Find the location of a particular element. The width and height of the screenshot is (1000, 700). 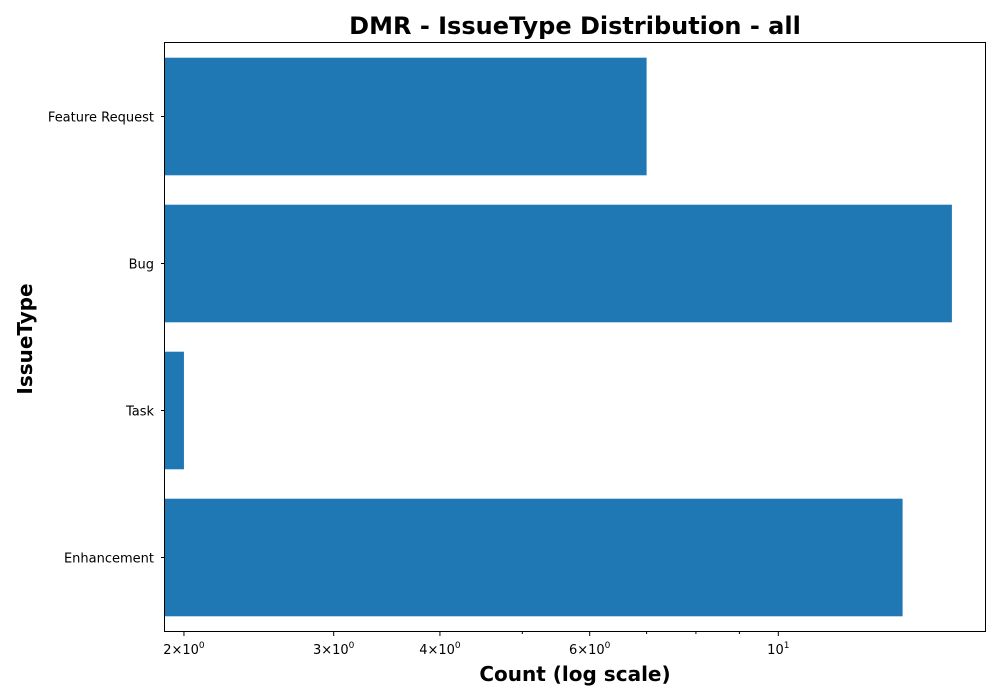

x-tick-label: 101 is located at coordinates (778, 649).